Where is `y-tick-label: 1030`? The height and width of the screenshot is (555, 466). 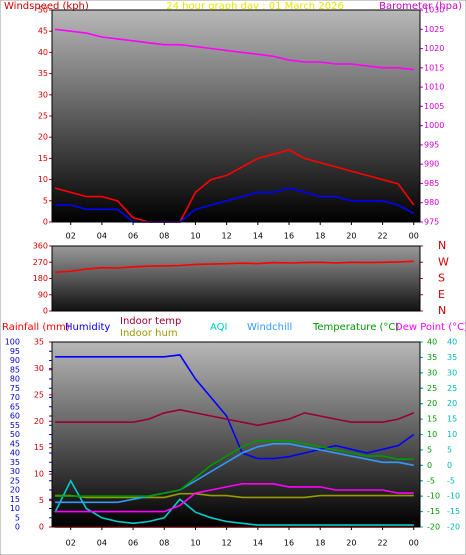
y-tick-label: 1030 is located at coordinates (434, 10).